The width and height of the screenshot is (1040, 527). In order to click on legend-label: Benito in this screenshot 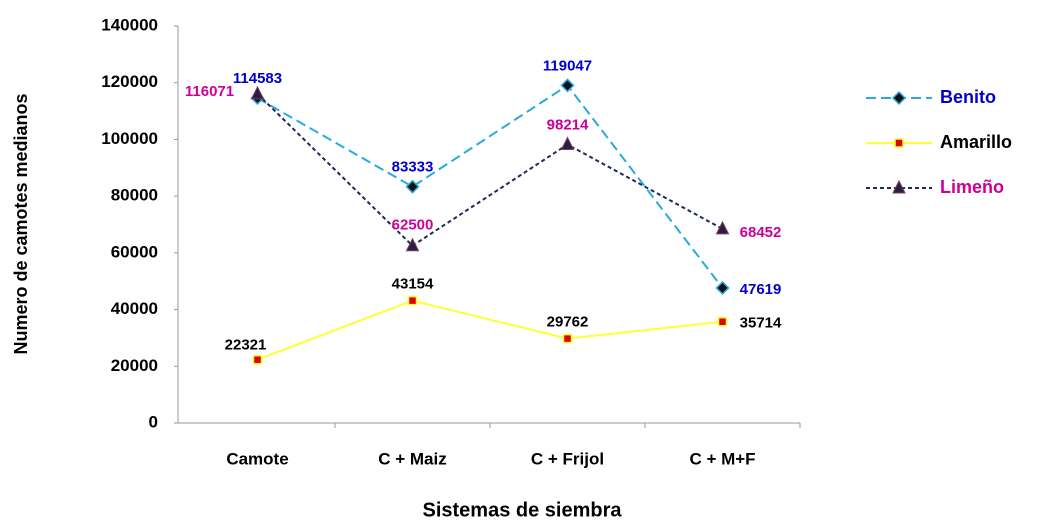, I will do `click(968, 97)`.